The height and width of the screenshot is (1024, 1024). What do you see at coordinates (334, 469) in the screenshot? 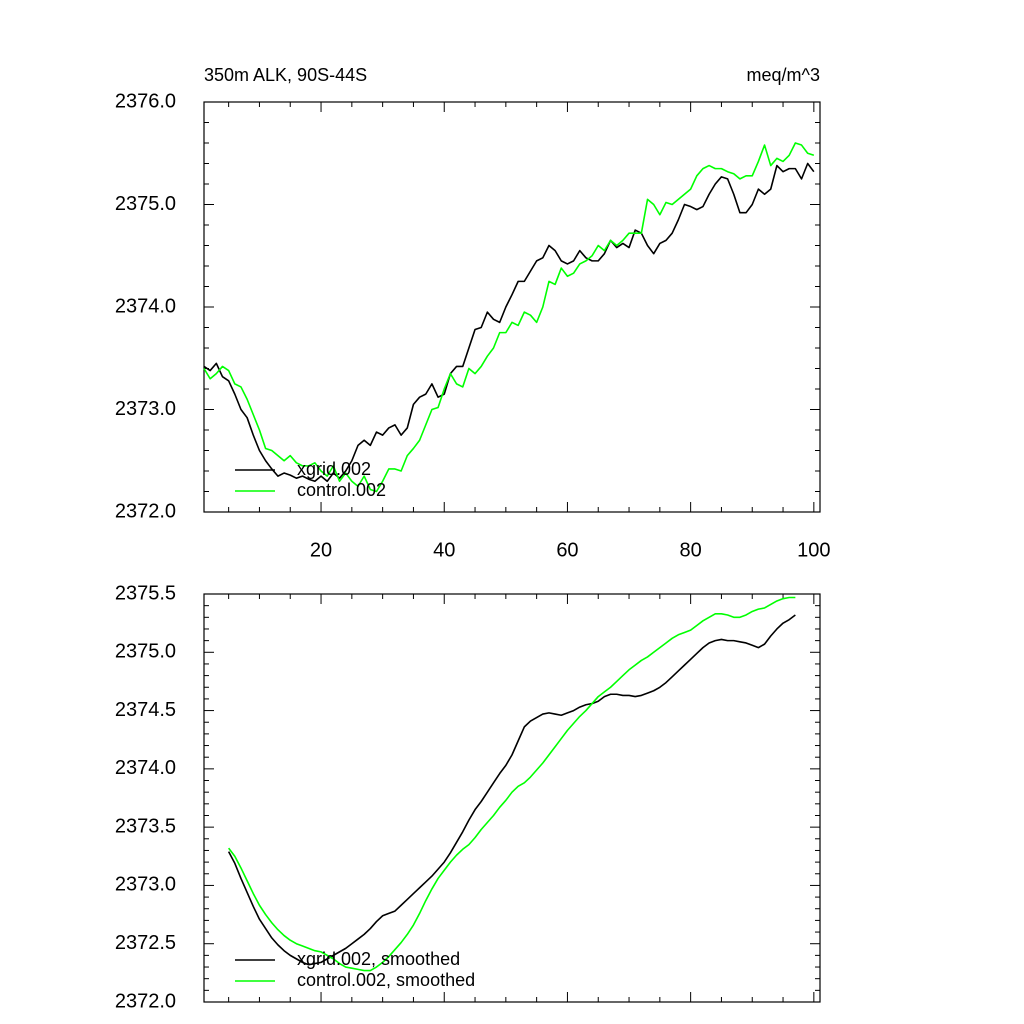
I see `legend-label: xgrid.002` at bounding box center [334, 469].